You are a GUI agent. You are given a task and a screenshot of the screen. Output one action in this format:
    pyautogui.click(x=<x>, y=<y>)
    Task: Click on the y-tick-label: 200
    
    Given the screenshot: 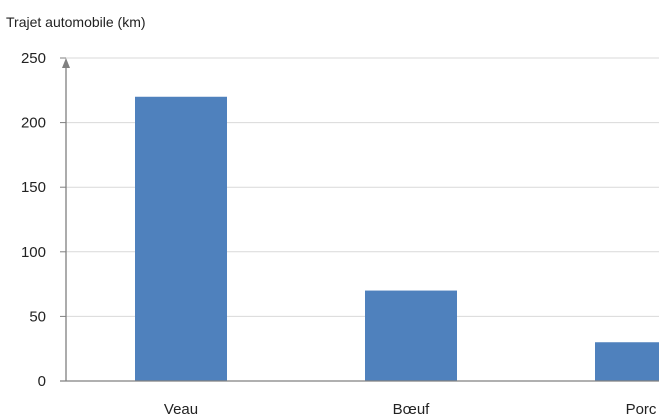 What is the action you would take?
    pyautogui.click(x=33, y=123)
    